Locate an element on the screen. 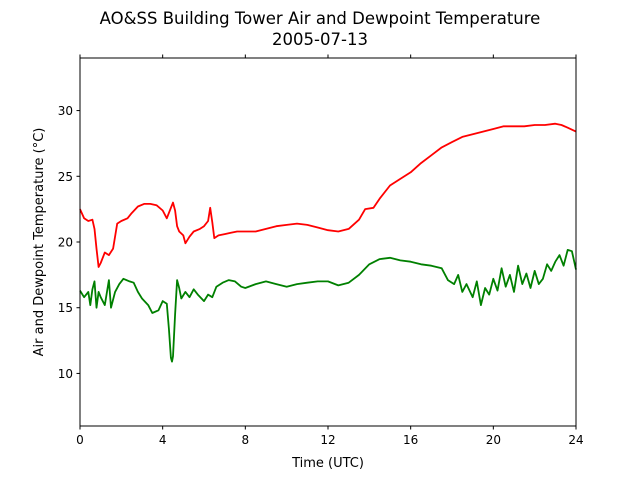  x-tick-label: 24 is located at coordinates (575, 440).